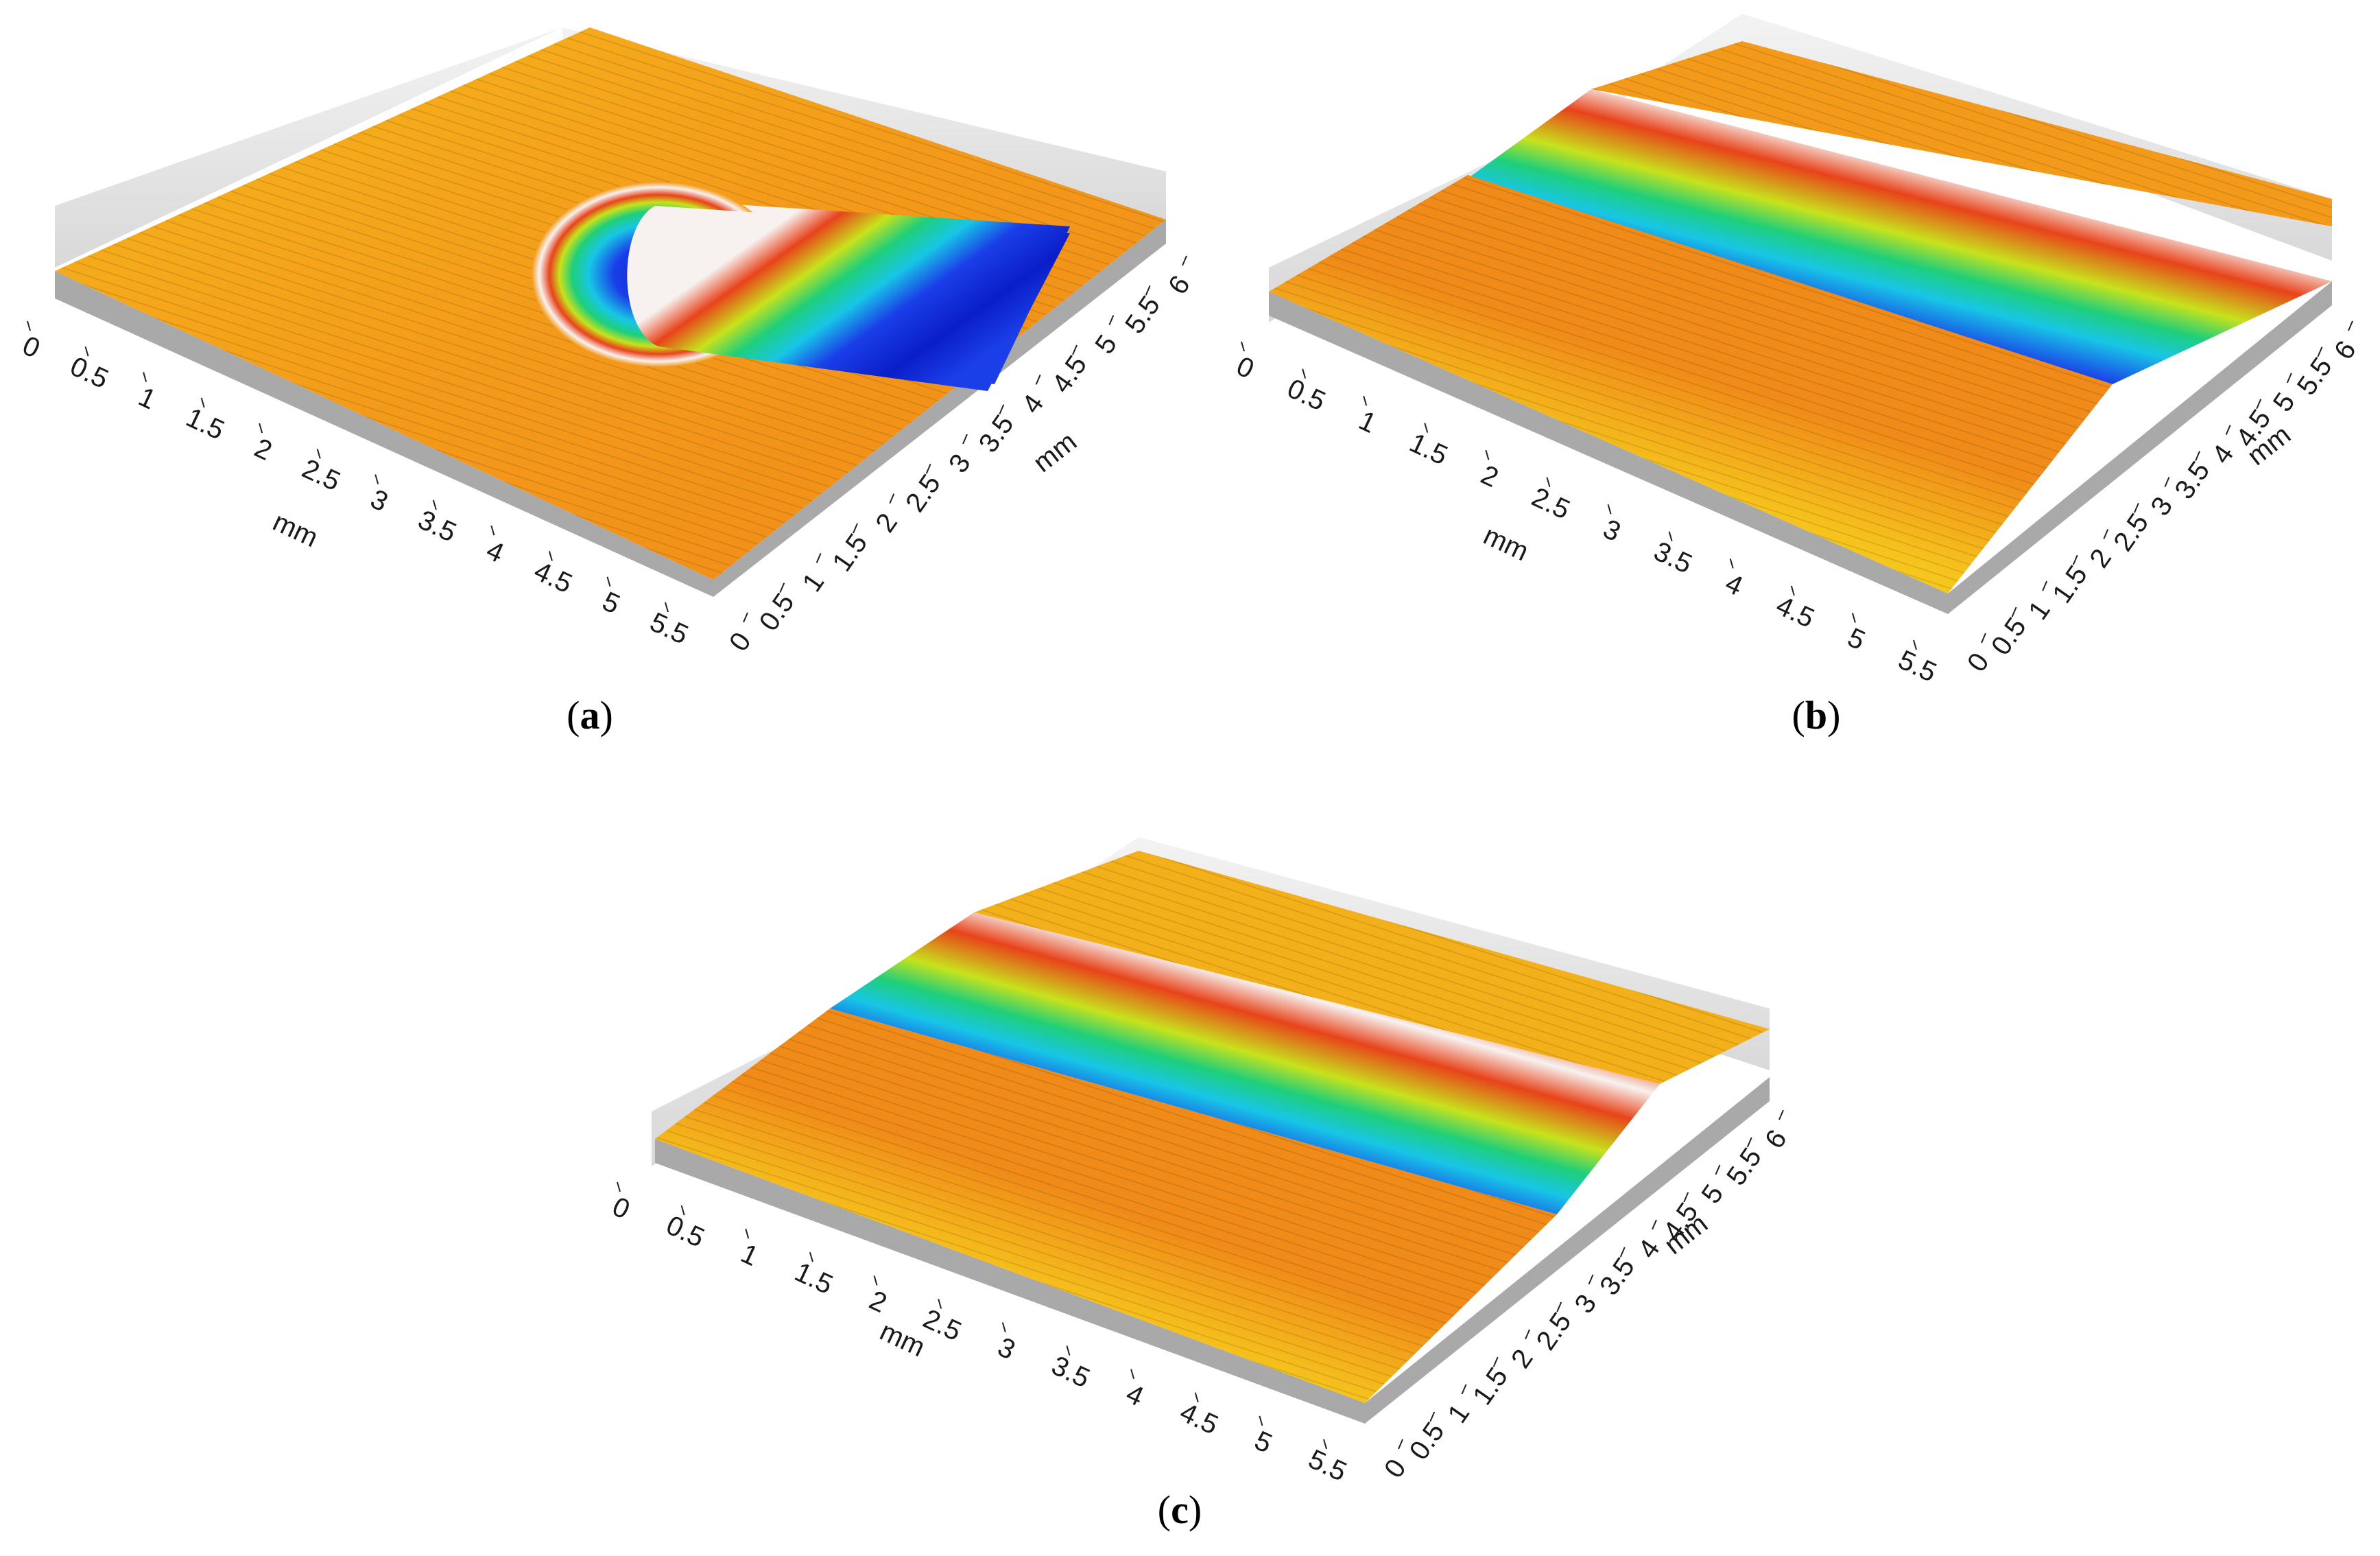 This screenshot has width=2380, height=1556. What do you see at coordinates (1427, 1441) in the screenshot?
I see `panel-c-y-tick-label: 0.5` at bounding box center [1427, 1441].